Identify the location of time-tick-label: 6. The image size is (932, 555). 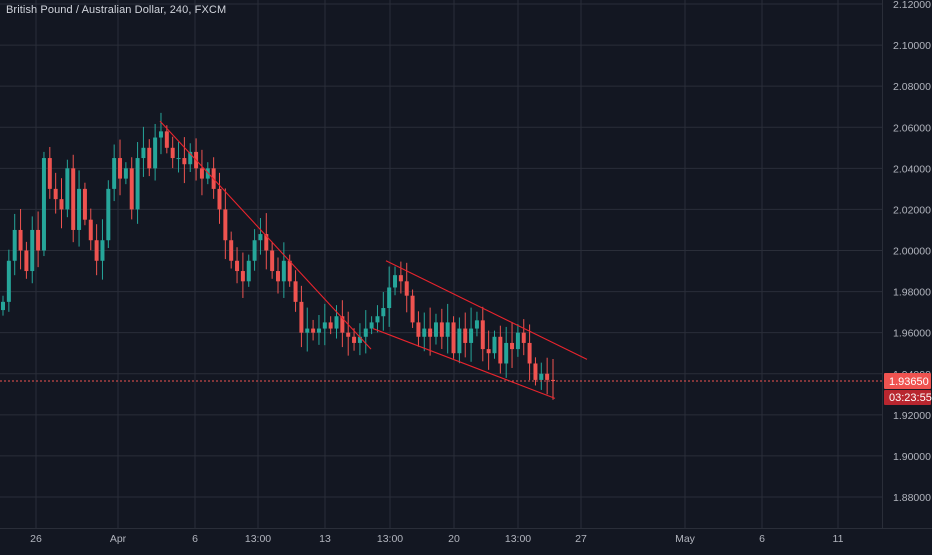
(195, 539).